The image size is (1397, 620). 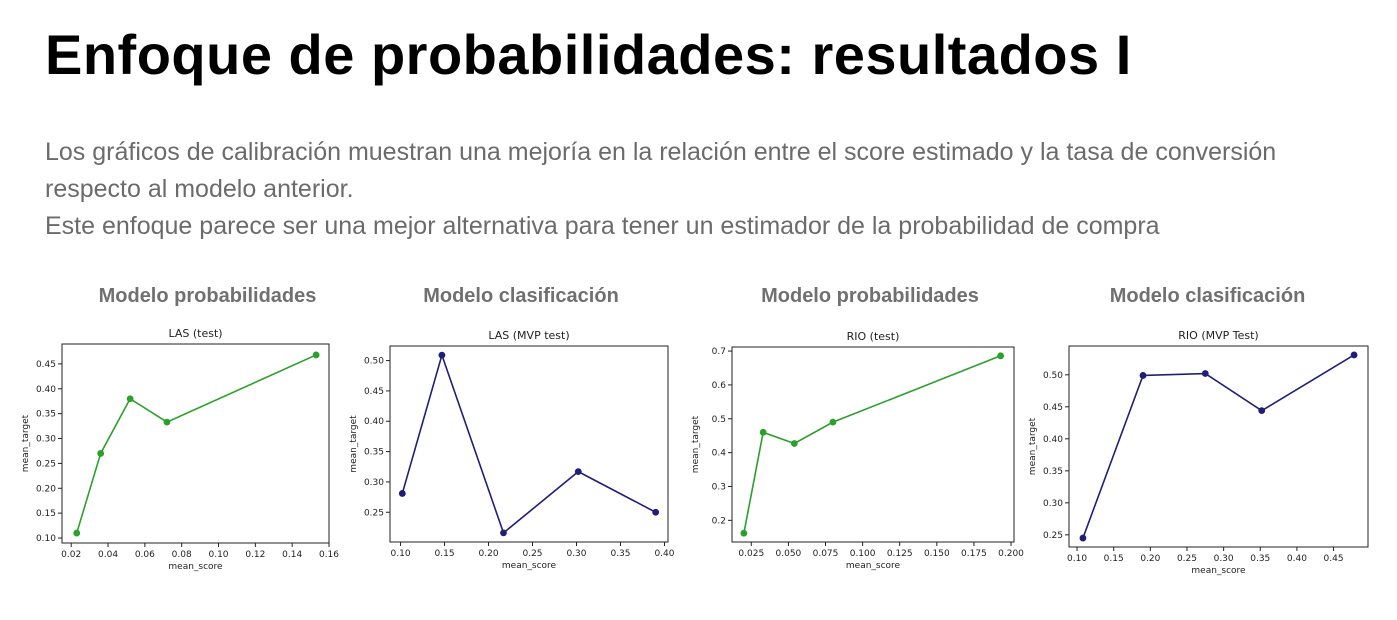 What do you see at coordinates (292, 555) in the screenshot?
I see `x-tick-label: 0.14` at bounding box center [292, 555].